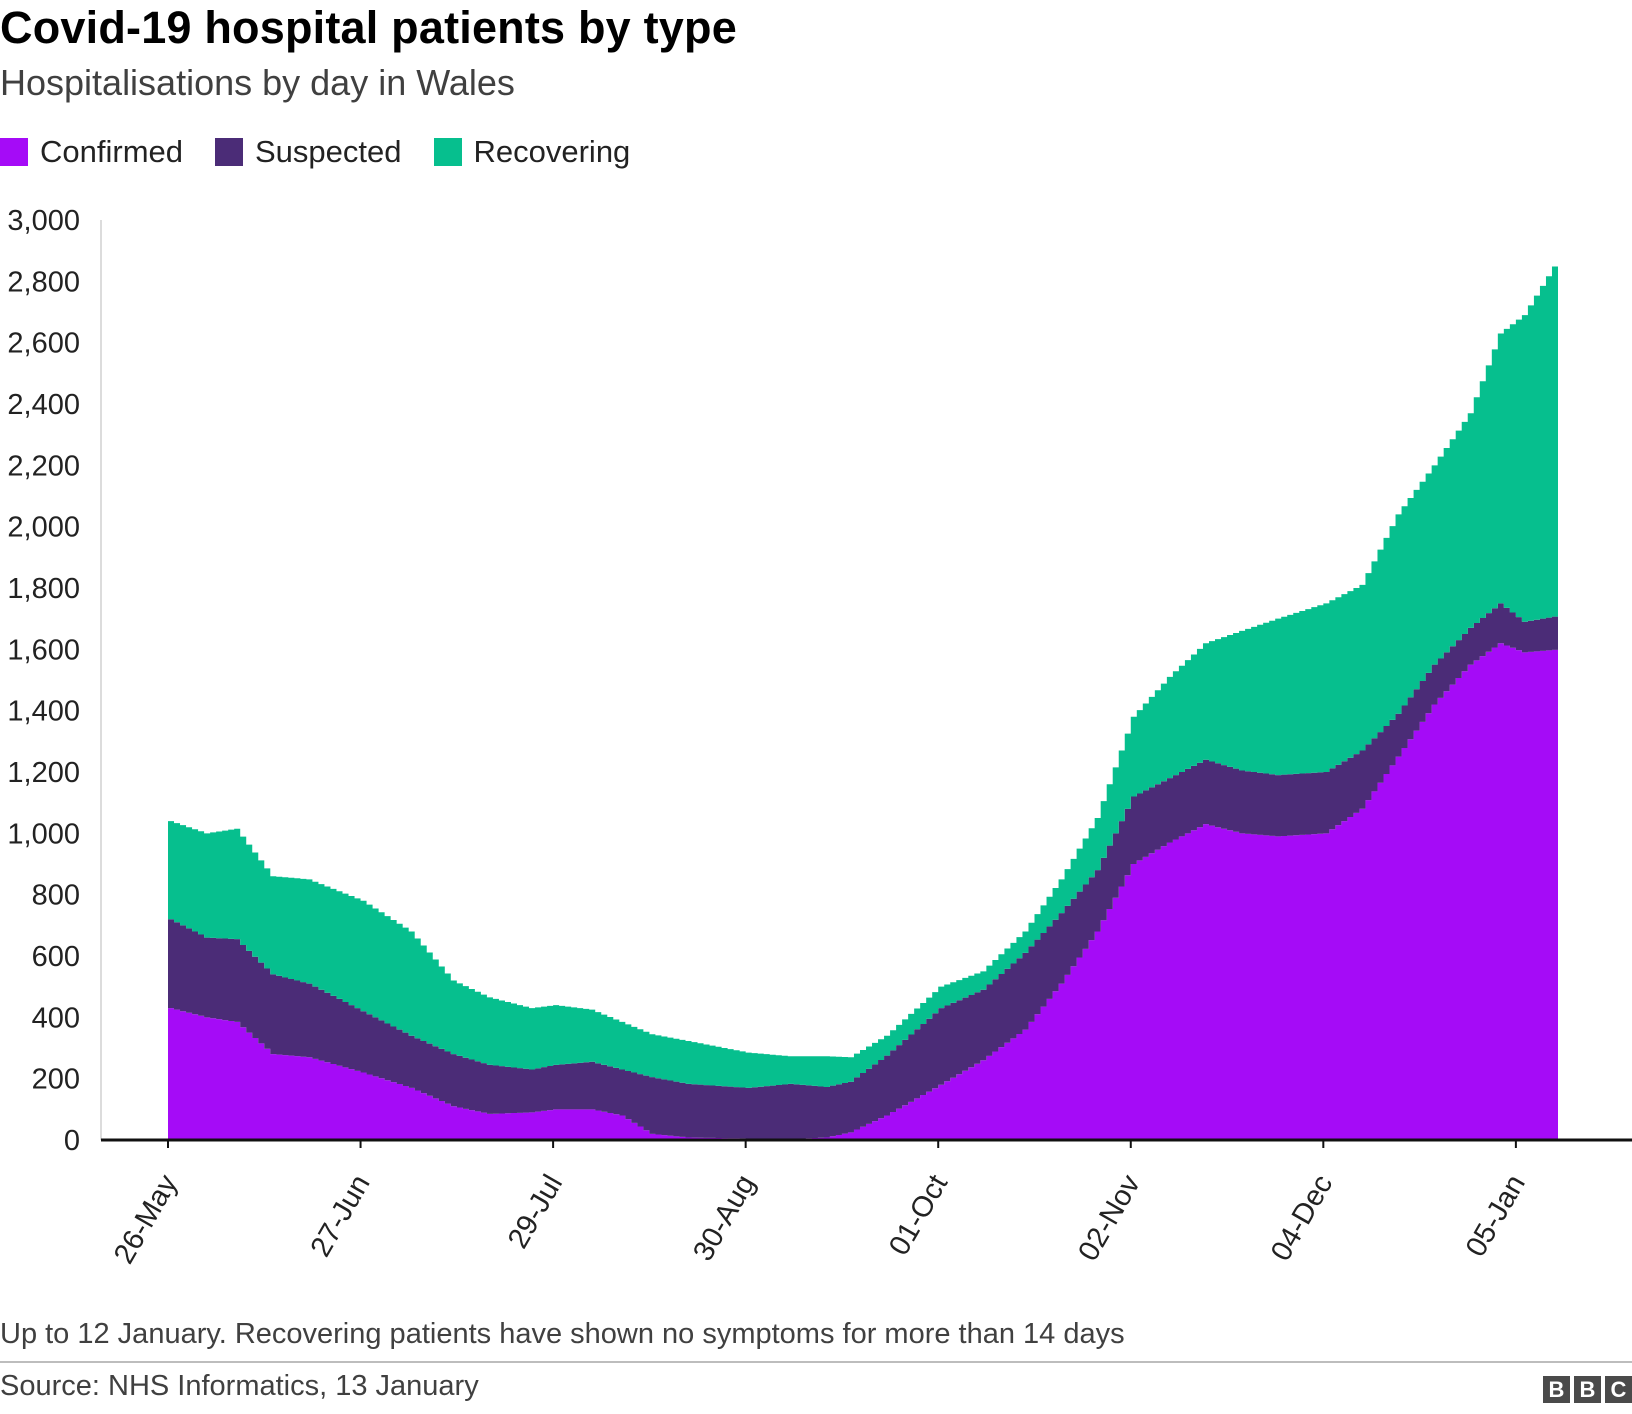 This screenshot has width=1632, height=1414. Describe the element at coordinates (1618, 1389) in the screenshot. I see `logo-letter: C` at that location.